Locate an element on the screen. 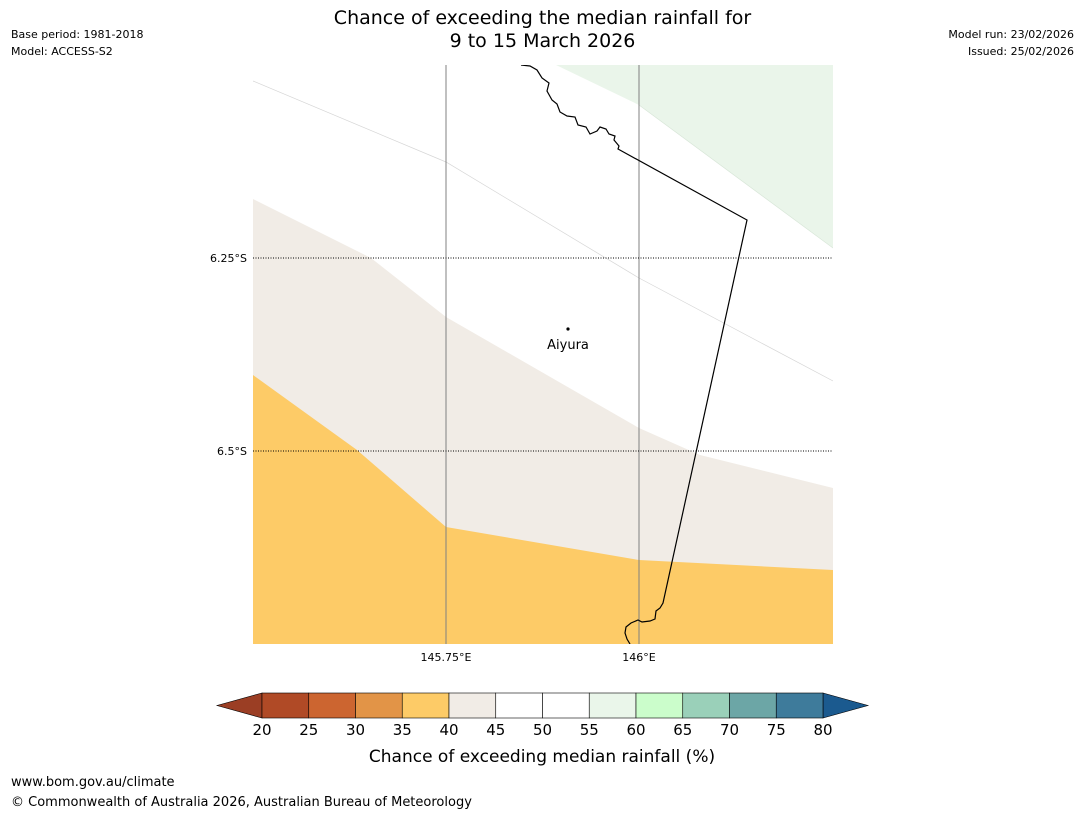 This screenshot has height=816, width=1085. colorbar-high-extend is located at coordinates (846, 705).